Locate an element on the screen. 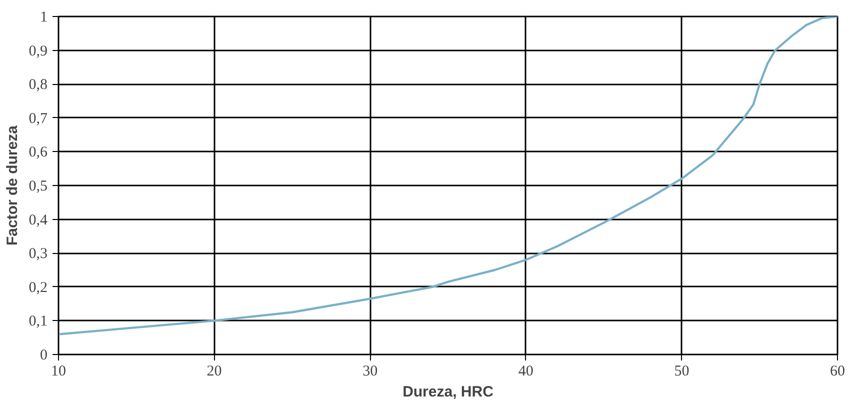  y-tick-label: 0,9 is located at coordinates (38, 51).